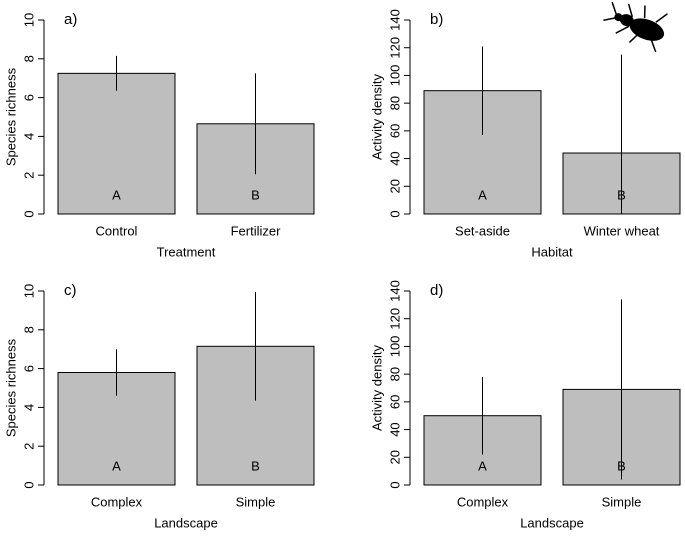 This screenshot has height=536, width=685. Describe the element at coordinates (552, 251) in the screenshot. I see `x-axis-title: Habitat` at that location.